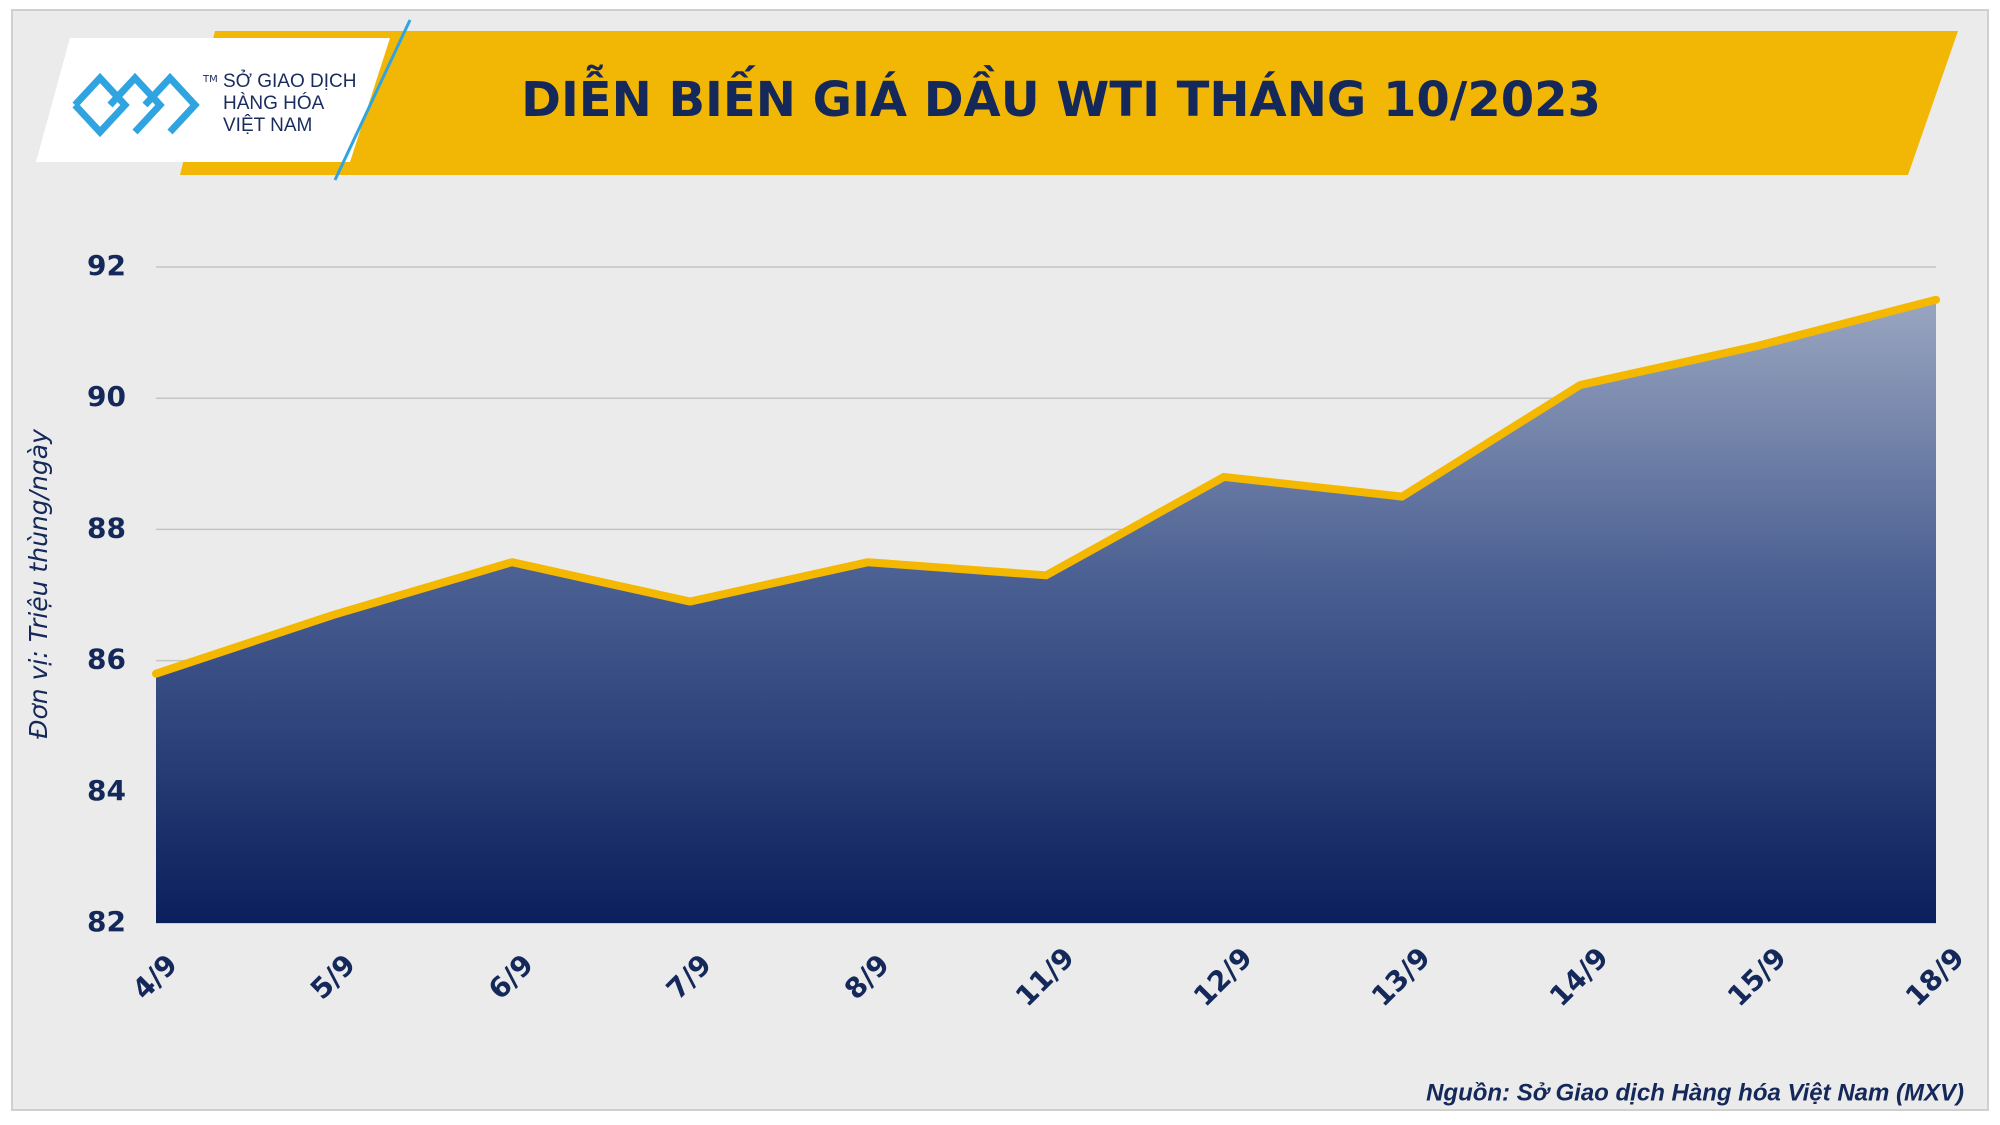  Describe the element at coordinates (106, 790) in the screenshot. I see `y-tick-label: 84` at that location.